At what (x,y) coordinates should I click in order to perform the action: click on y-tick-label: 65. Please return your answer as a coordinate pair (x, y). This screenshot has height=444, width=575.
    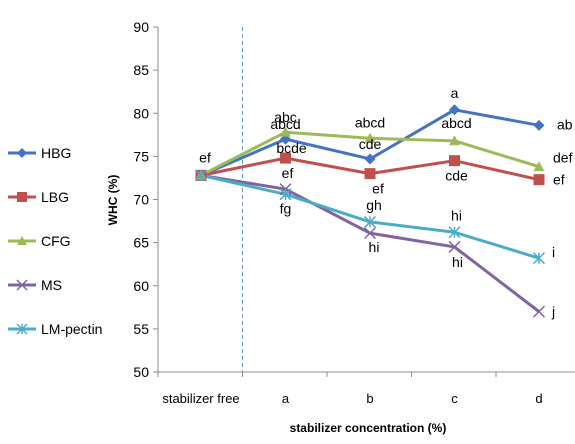
    Looking at the image, I should click on (141, 243).